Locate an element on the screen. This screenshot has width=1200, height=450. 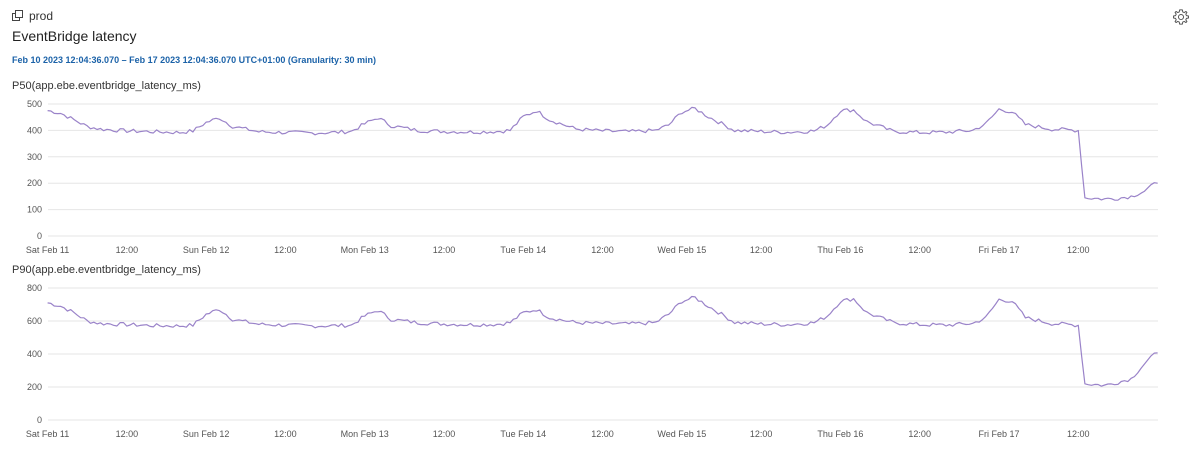
gear-icon is located at coordinates (1181, 17).